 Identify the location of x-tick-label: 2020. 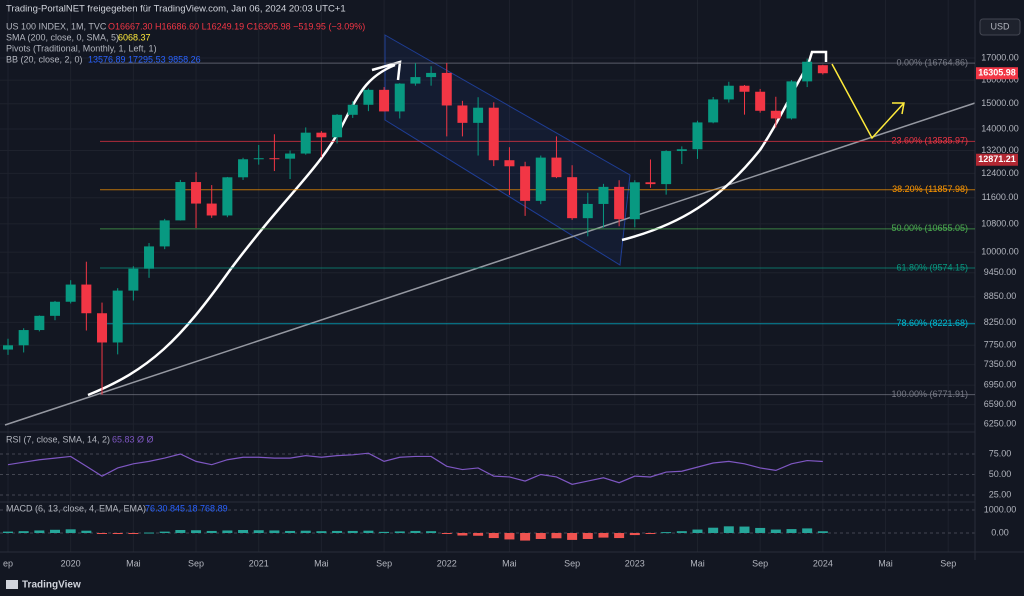
(71, 563).